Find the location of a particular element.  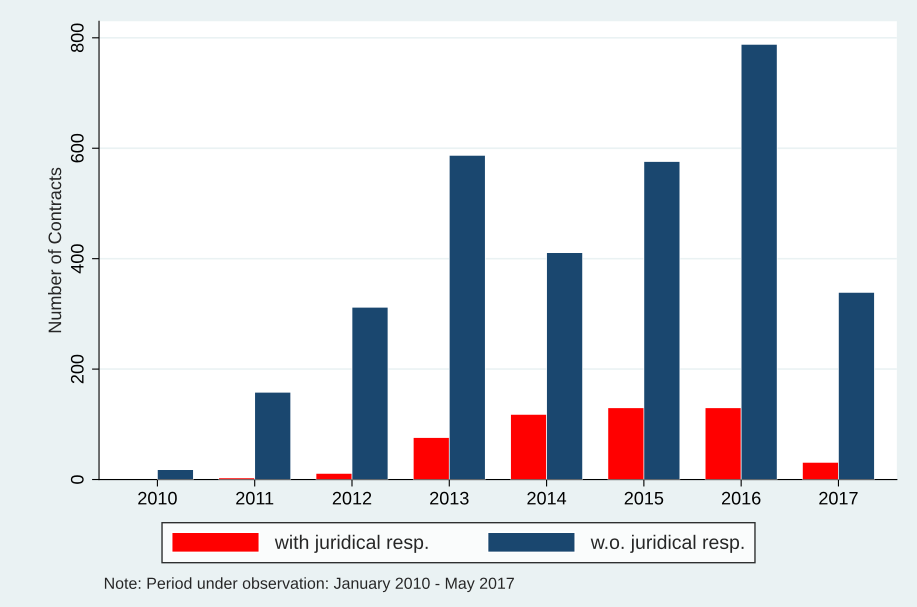

y-tick-label: 0 is located at coordinates (77, 479).